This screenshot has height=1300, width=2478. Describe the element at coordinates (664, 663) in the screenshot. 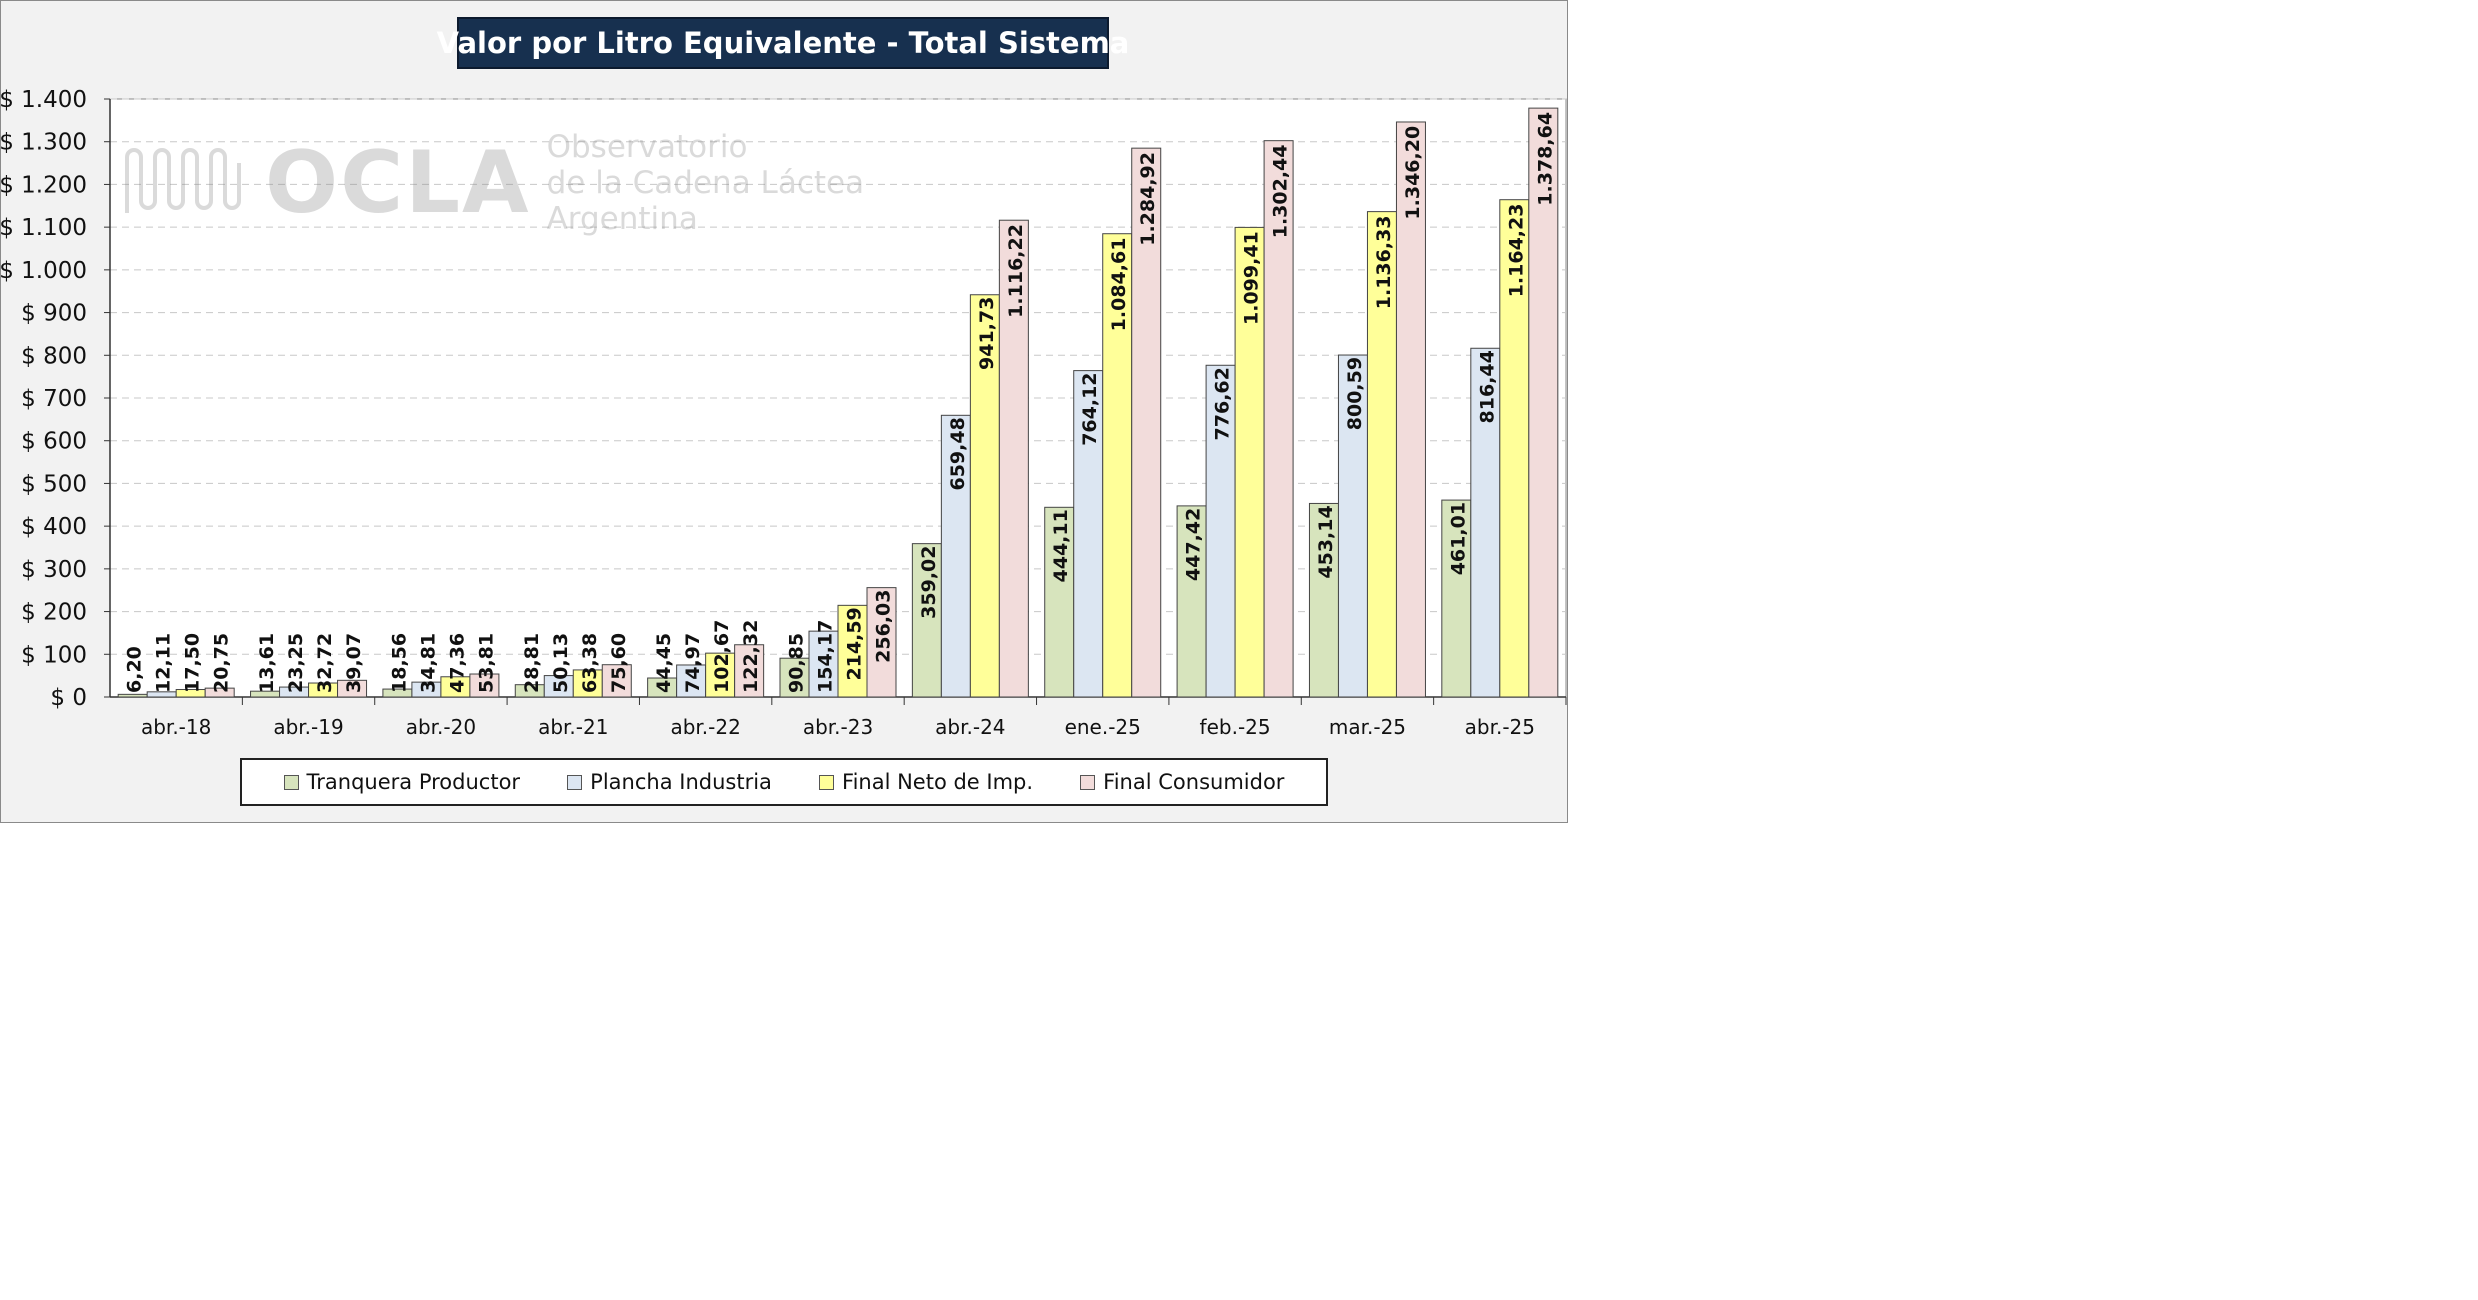

I see `data-label: 44,45` at that location.